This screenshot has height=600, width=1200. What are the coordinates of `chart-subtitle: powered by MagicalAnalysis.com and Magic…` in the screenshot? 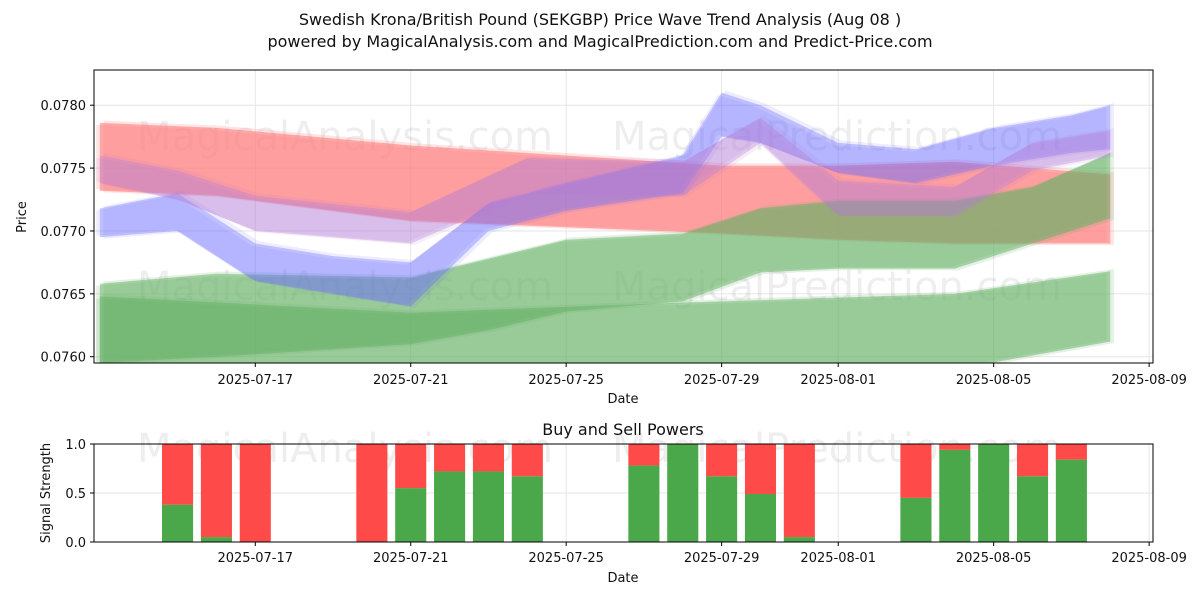 It's located at (600, 41).